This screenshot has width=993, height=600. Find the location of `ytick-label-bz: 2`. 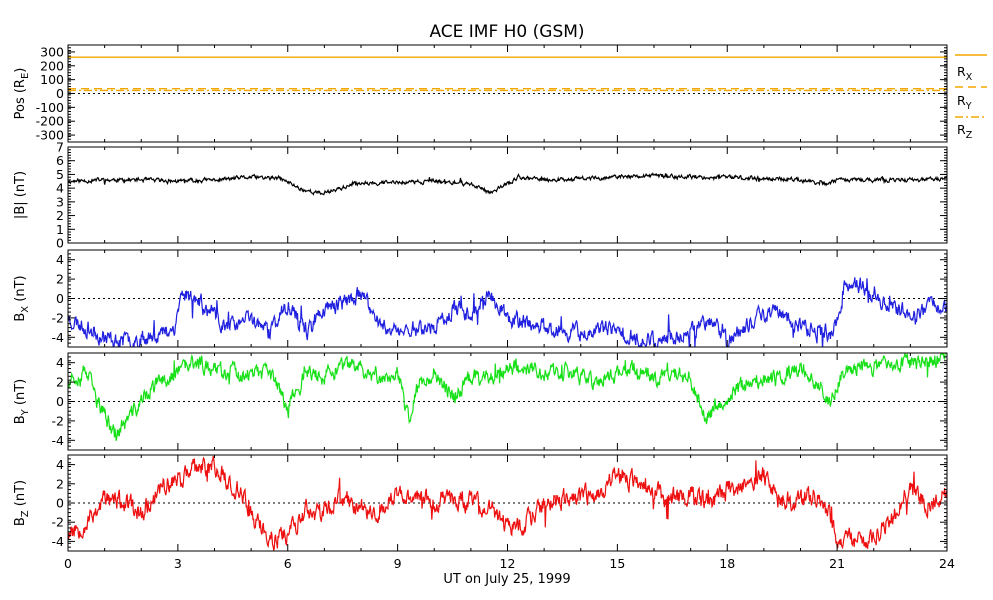

ytick-label-bz: 2 is located at coordinates (60, 483).